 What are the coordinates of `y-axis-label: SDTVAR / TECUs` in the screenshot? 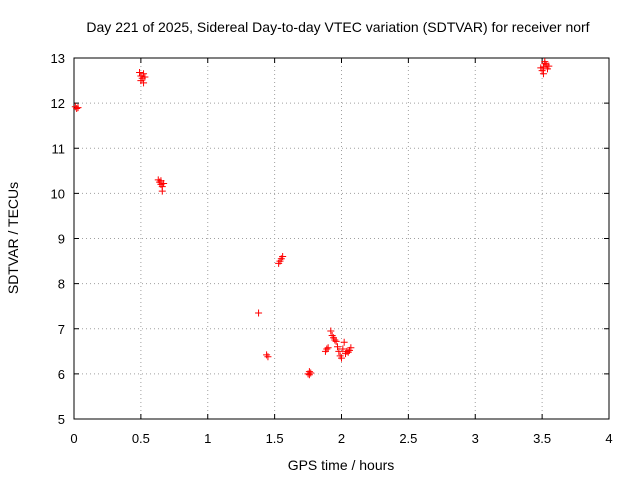 It's located at (13, 238).